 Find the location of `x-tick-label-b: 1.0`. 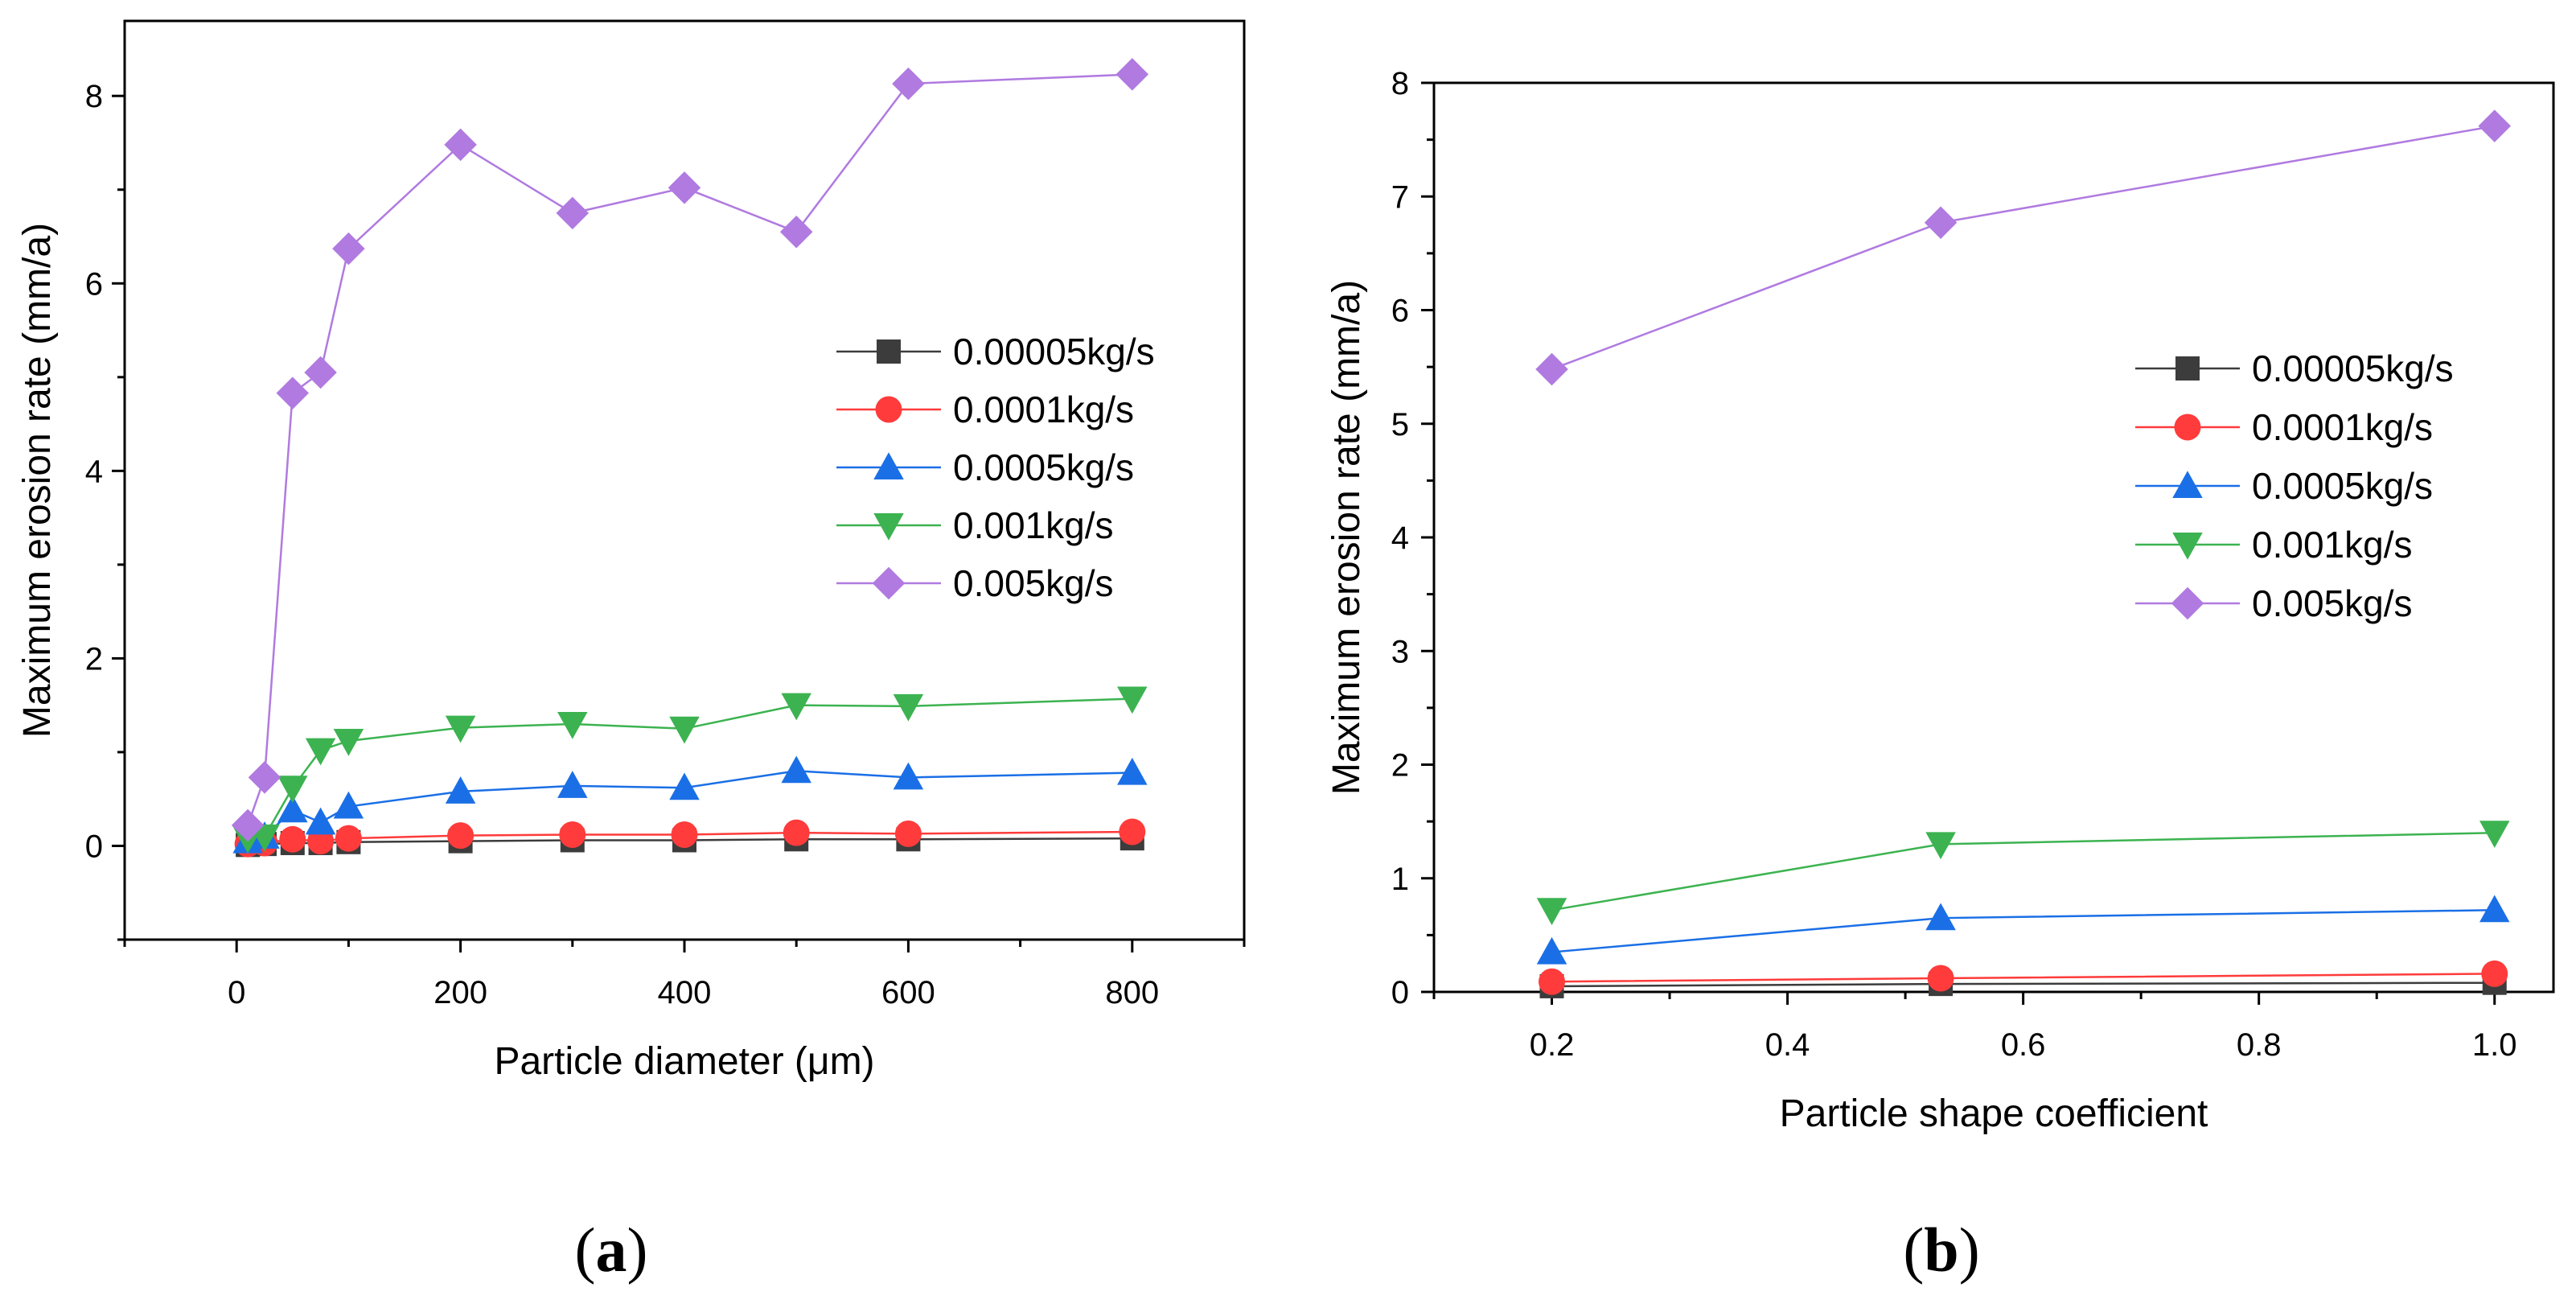

x-tick-label-b: 1.0 is located at coordinates (2494, 1045).